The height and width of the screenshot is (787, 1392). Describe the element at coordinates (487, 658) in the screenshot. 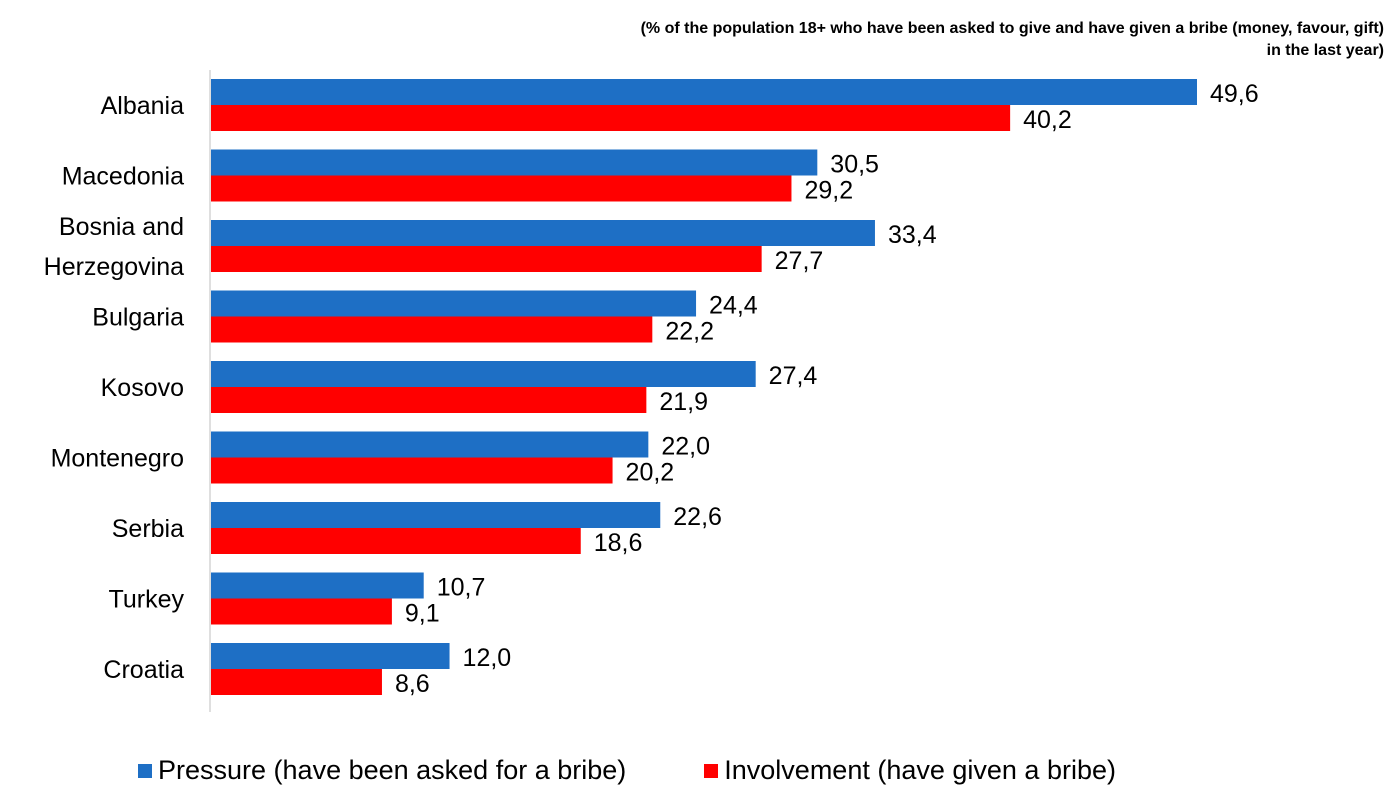

I see `data-label-pressure-croatia: 12,0` at that location.